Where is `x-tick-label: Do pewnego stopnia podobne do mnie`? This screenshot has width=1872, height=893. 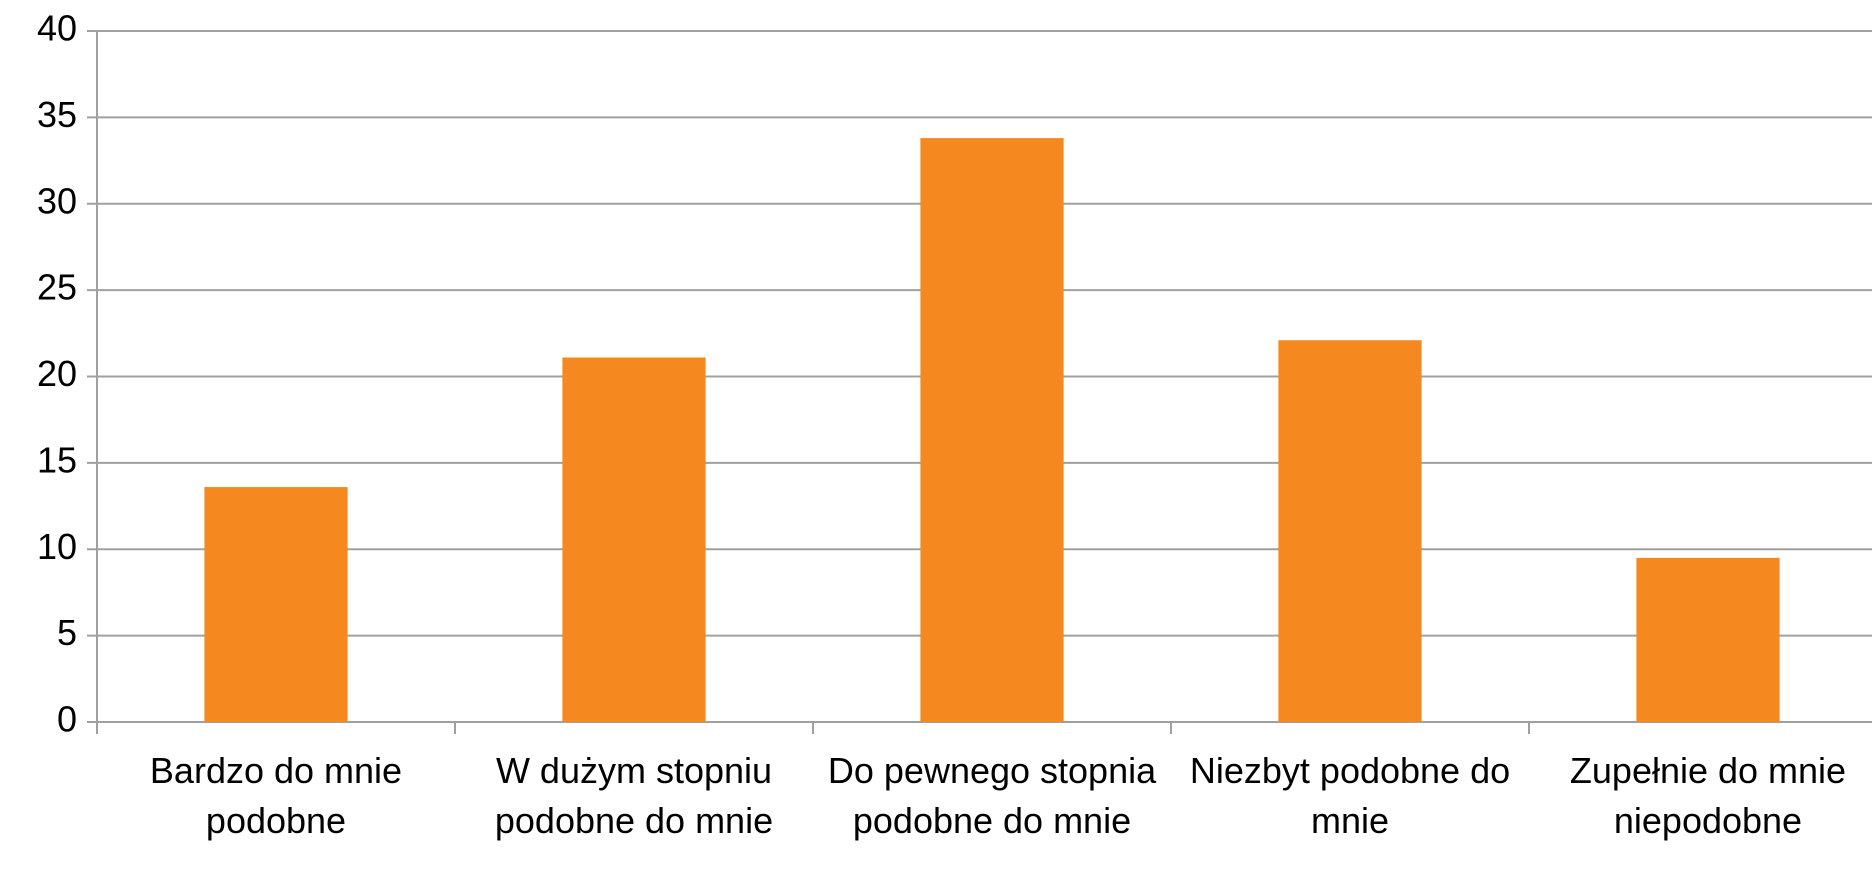 x-tick-label: Do pewnego stopnia podobne do mnie is located at coordinates (992, 795).